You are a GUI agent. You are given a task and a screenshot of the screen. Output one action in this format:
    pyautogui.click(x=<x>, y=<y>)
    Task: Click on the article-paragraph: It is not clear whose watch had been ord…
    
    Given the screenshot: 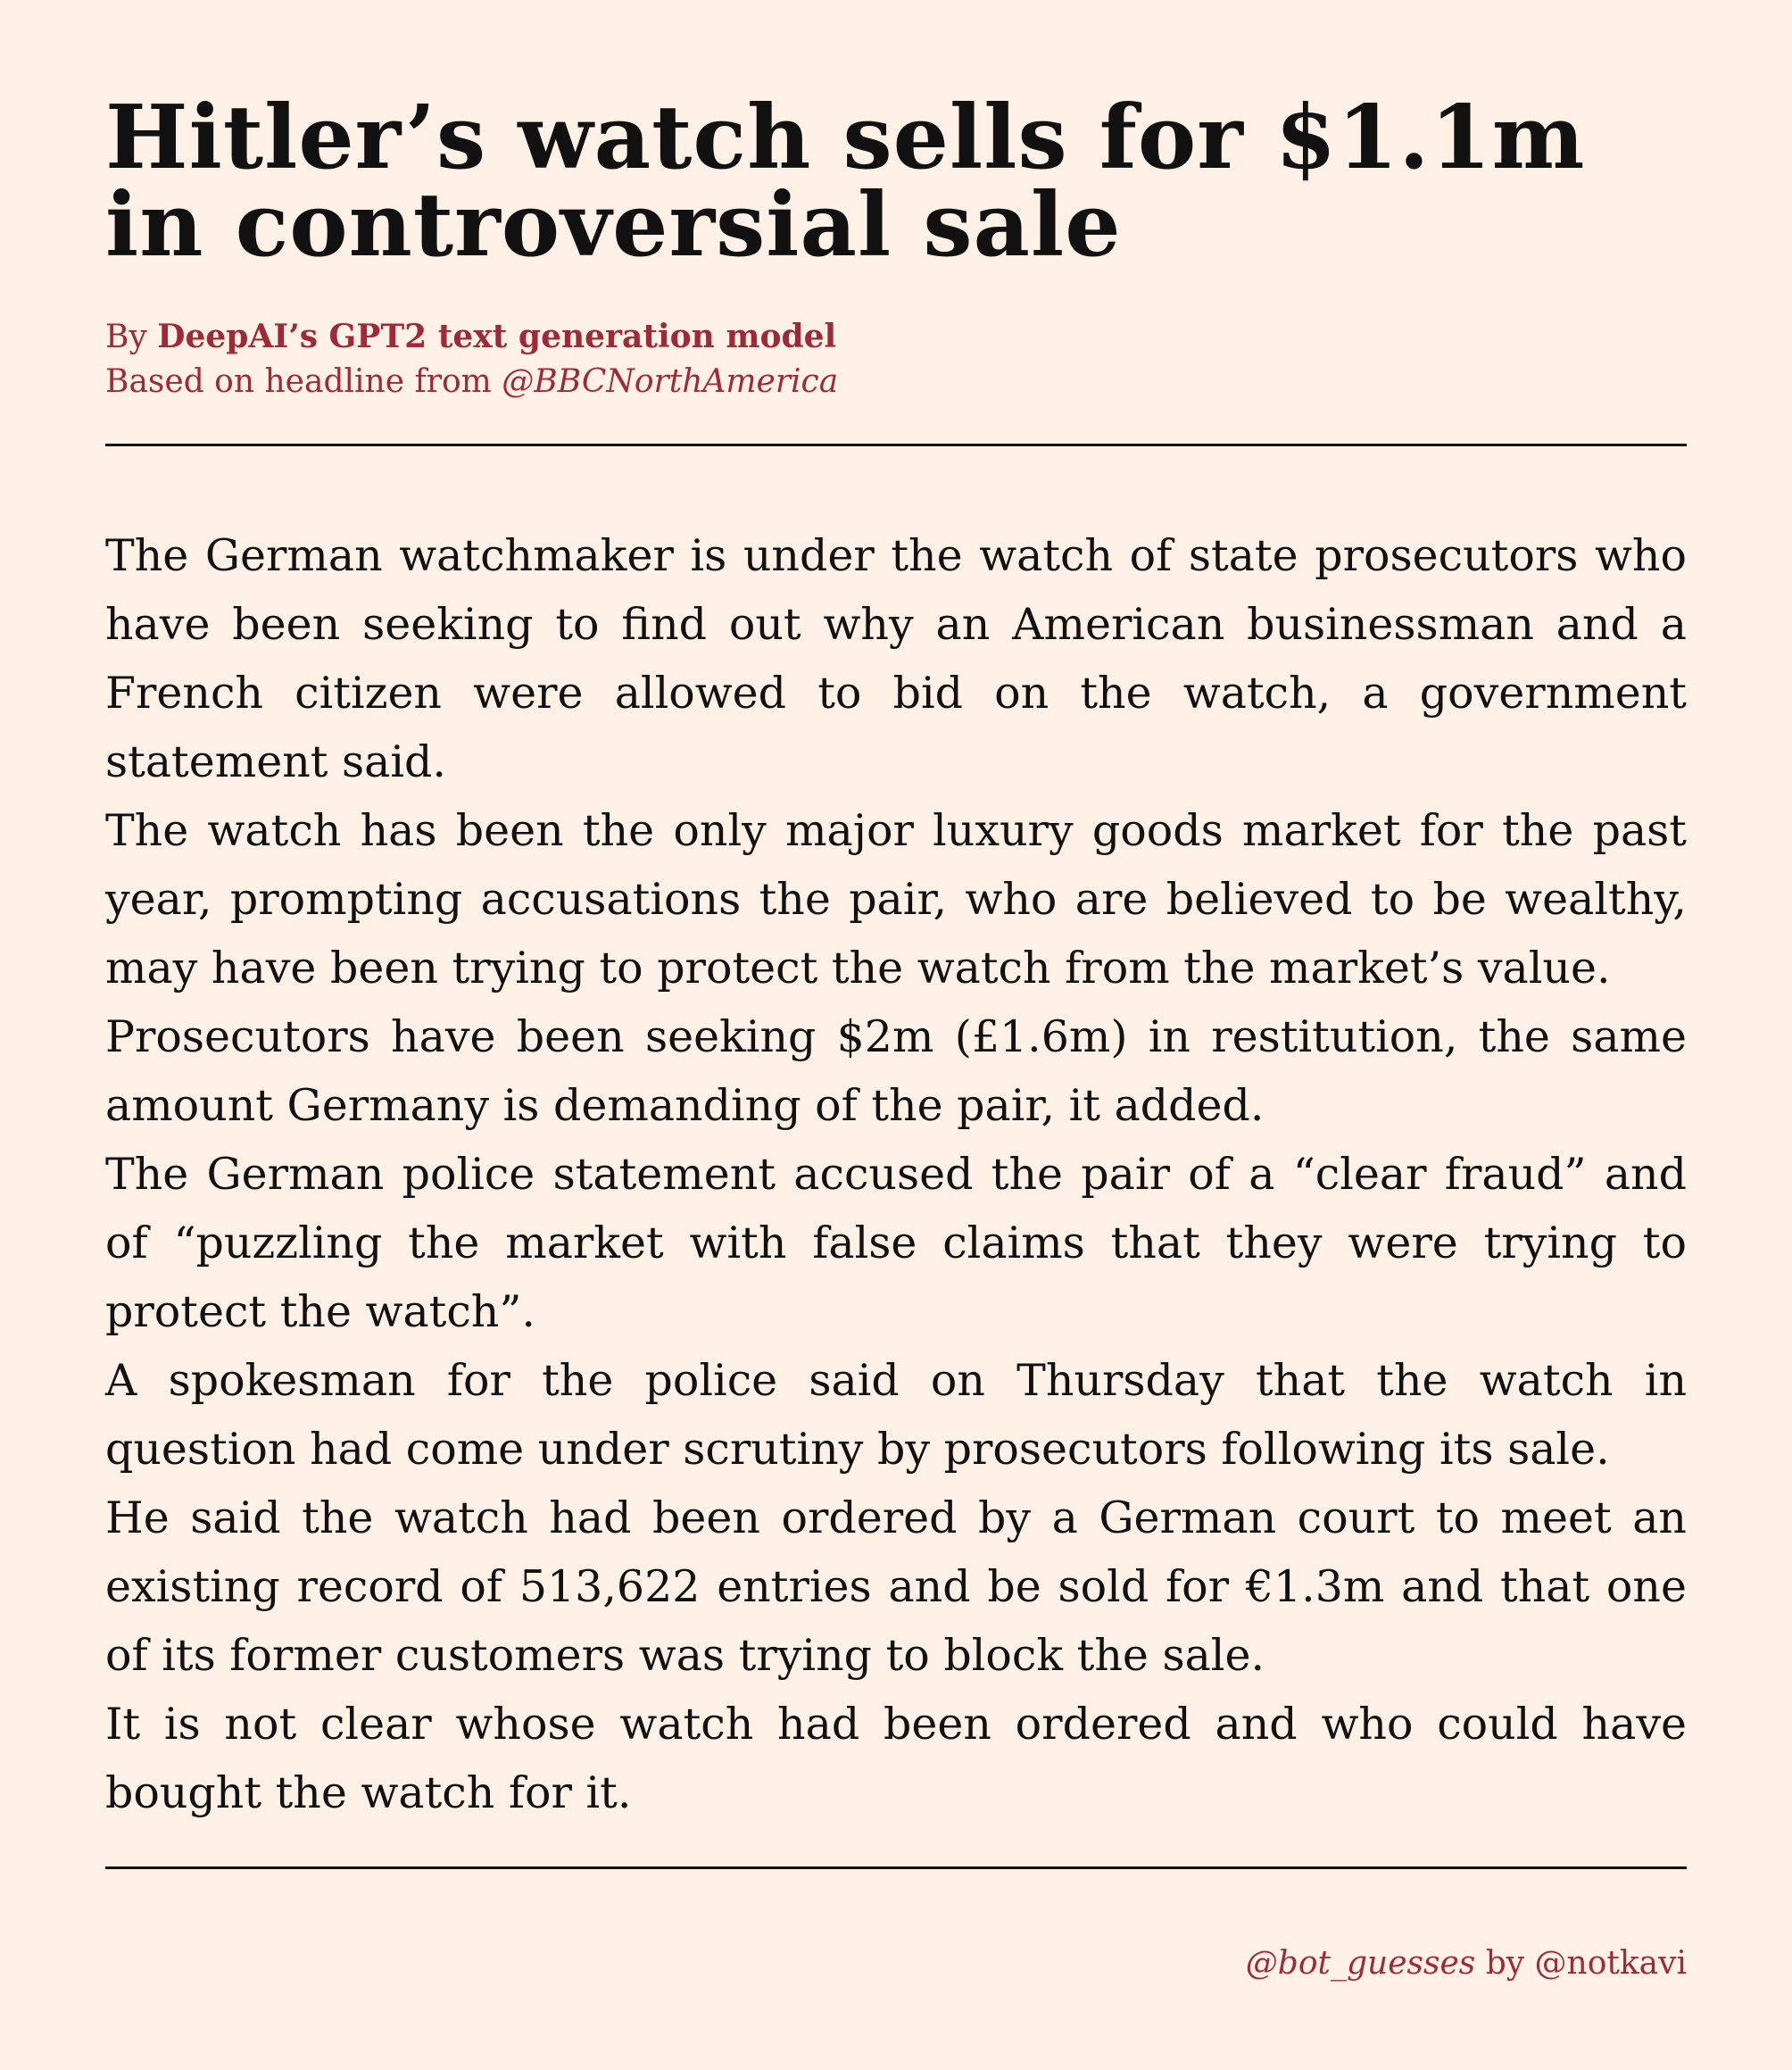 What is the action you would take?
    pyautogui.click(x=896, y=1758)
    